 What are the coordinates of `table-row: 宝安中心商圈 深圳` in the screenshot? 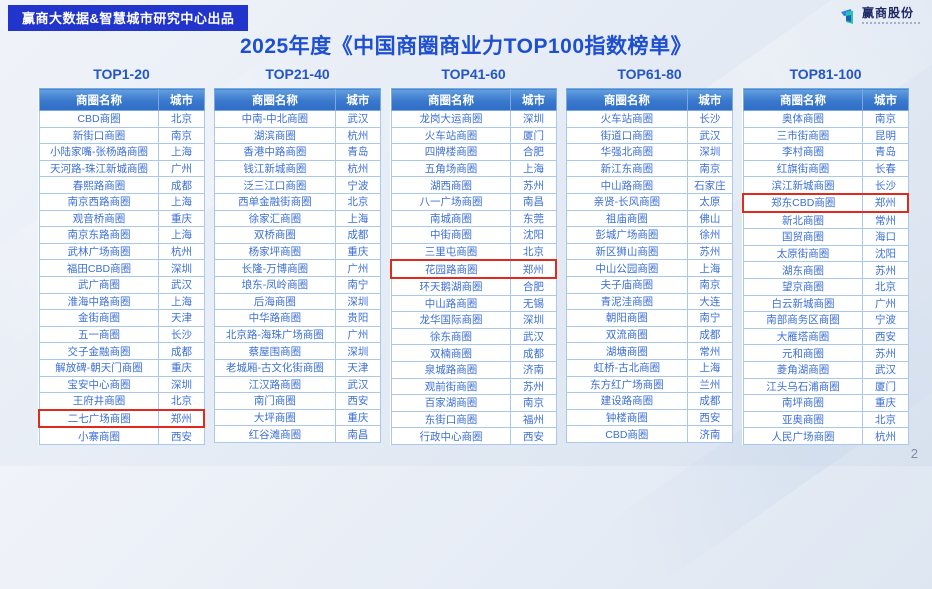 It's located at (121, 384).